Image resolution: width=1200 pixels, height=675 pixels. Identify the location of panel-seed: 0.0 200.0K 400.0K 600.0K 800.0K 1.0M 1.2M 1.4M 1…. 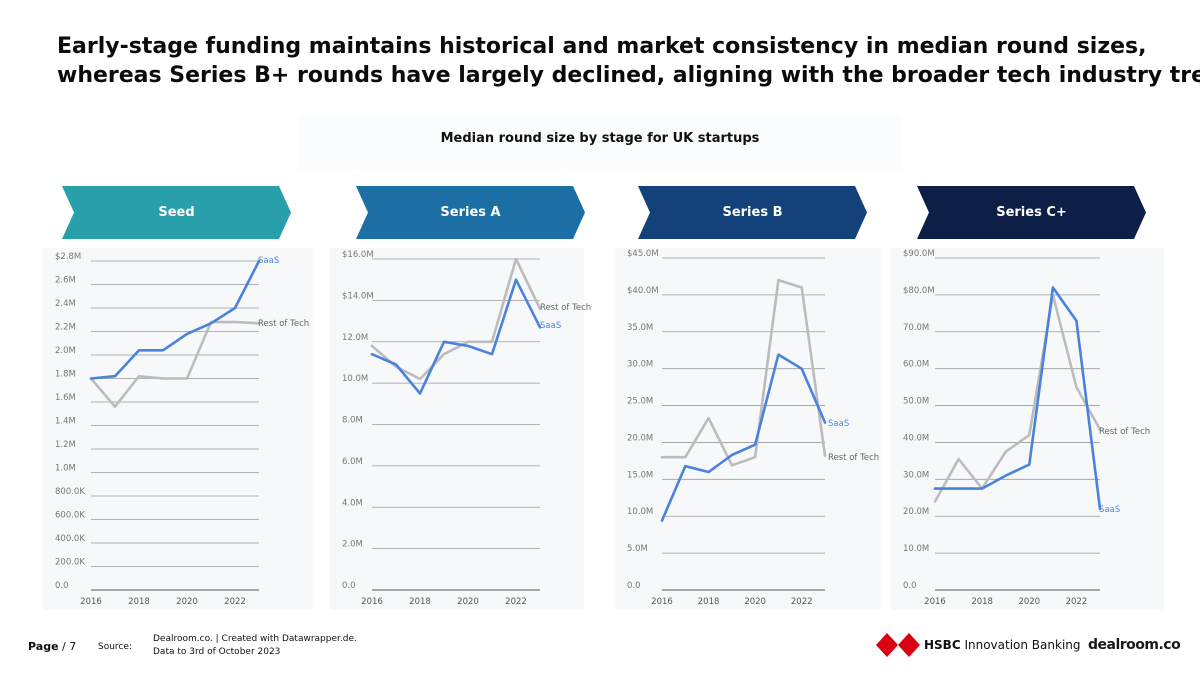
(178, 429).